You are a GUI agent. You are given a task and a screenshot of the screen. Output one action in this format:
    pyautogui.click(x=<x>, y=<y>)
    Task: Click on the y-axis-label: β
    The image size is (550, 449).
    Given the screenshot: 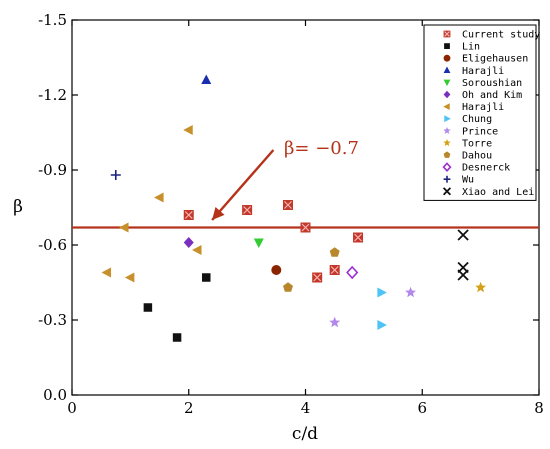 What is the action you would take?
    pyautogui.click(x=18, y=207)
    